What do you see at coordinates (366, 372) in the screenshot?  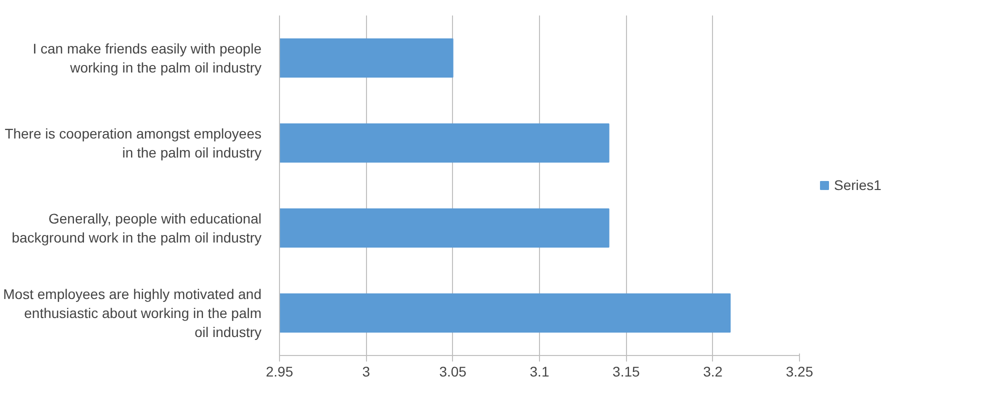 I see `x-tick-label: 3` at bounding box center [366, 372].